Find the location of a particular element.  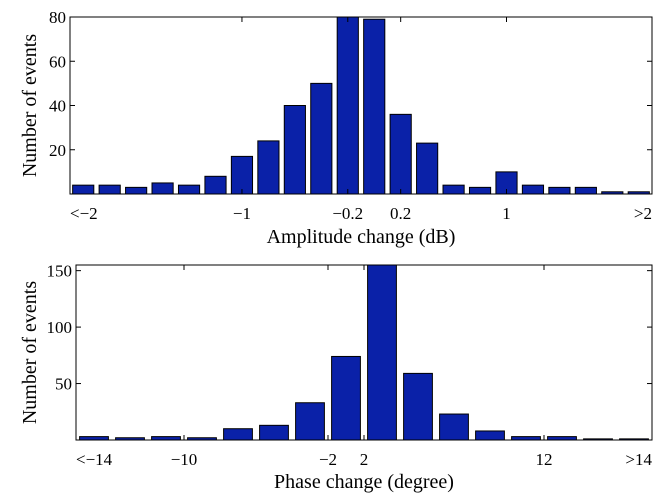

x-tick-label: −0.2 is located at coordinates (347, 213).